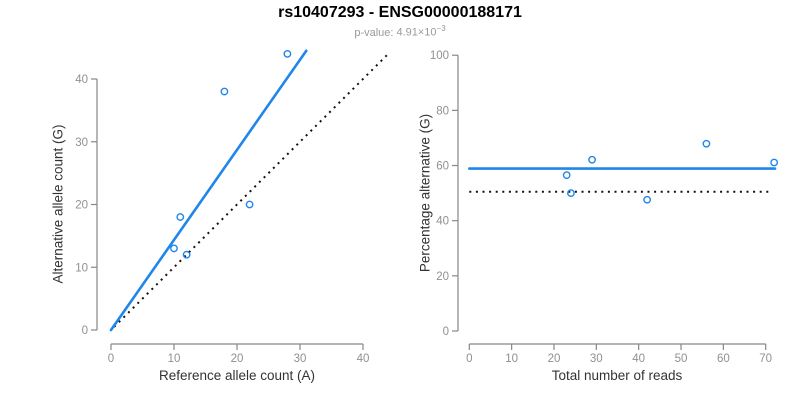  I want to click on y-tick-label-right: 100, so click(439, 56).